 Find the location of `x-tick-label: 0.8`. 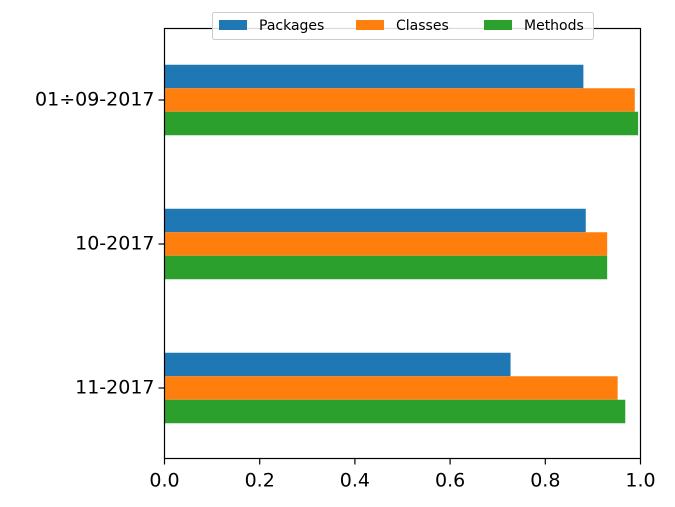

x-tick-label: 0.8 is located at coordinates (545, 481).